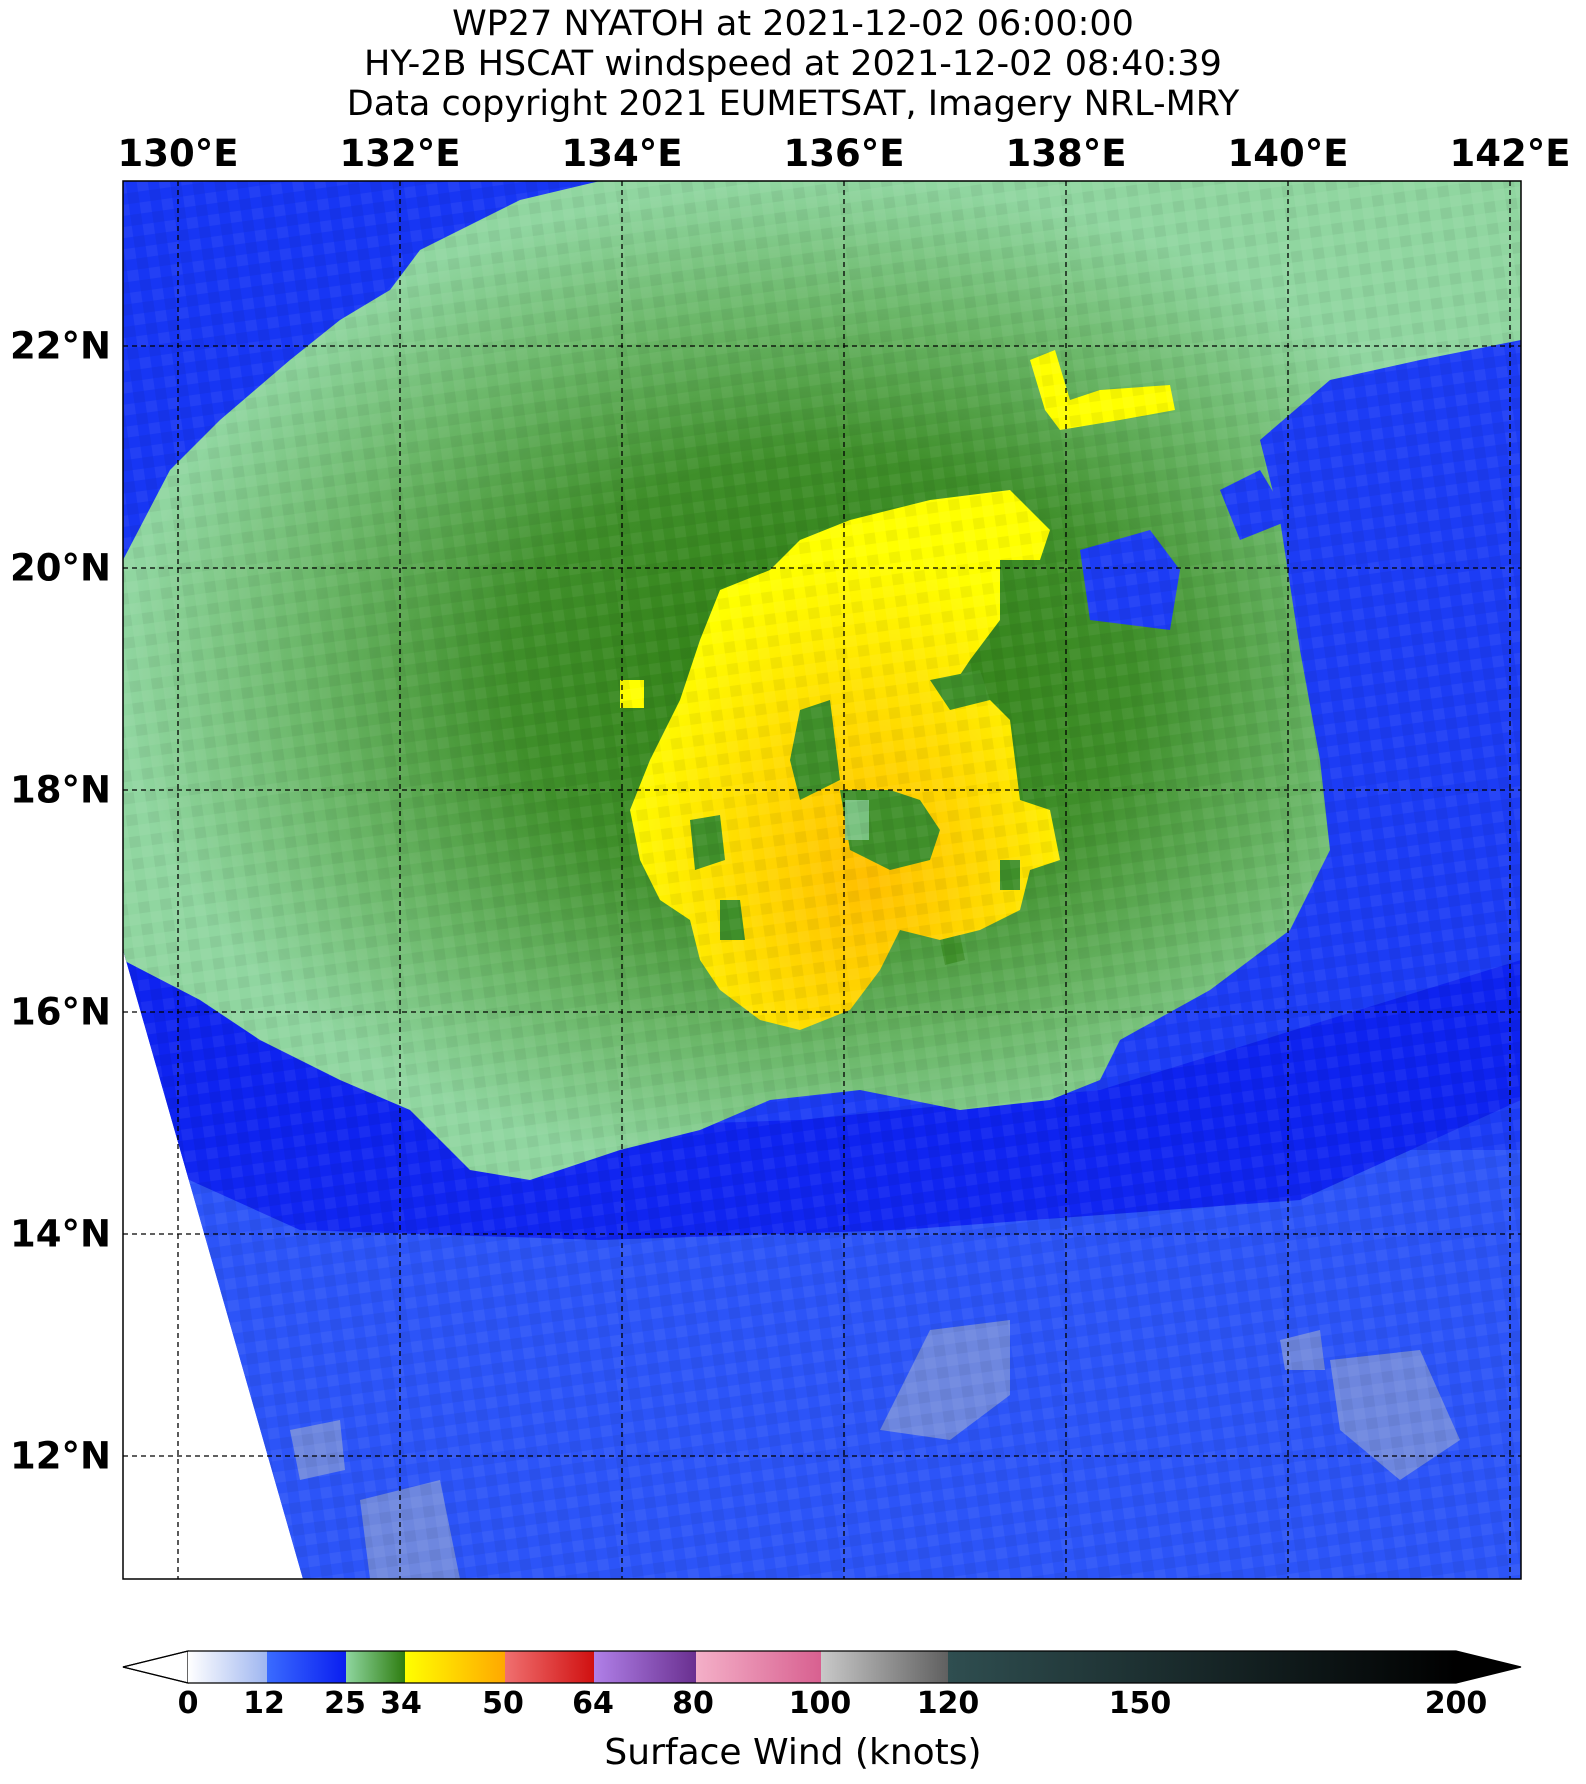 The width and height of the screenshot is (1586, 1784). Describe the element at coordinates (178, 153) in the screenshot. I see `lon-label-130: 130°E` at that location.